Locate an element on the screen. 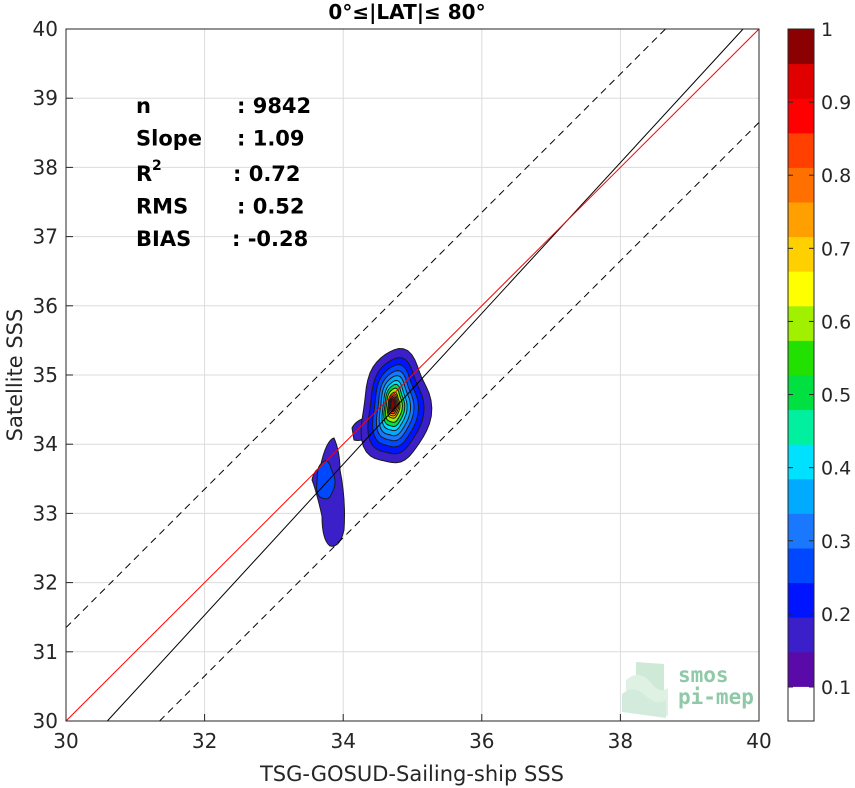 This screenshot has width=855, height=788. x-tick-label: 34 is located at coordinates (342, 741).